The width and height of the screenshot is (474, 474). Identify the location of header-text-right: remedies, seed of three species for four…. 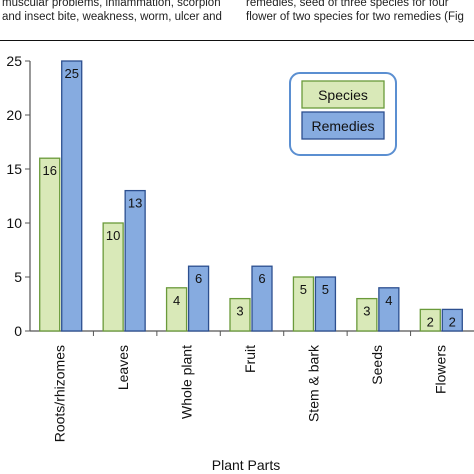
(360, 12).